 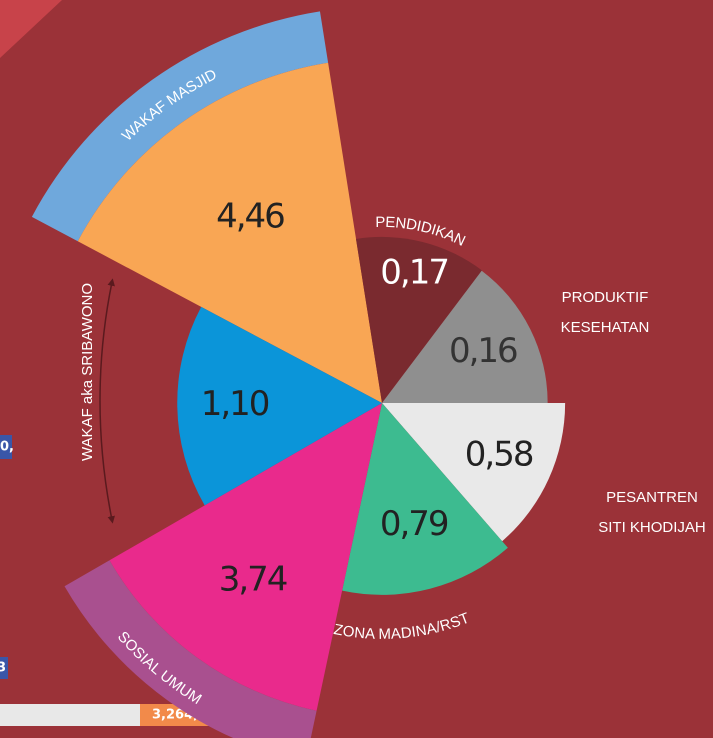 I want to click on value-label: 0,17, so click(x=414, y=273).